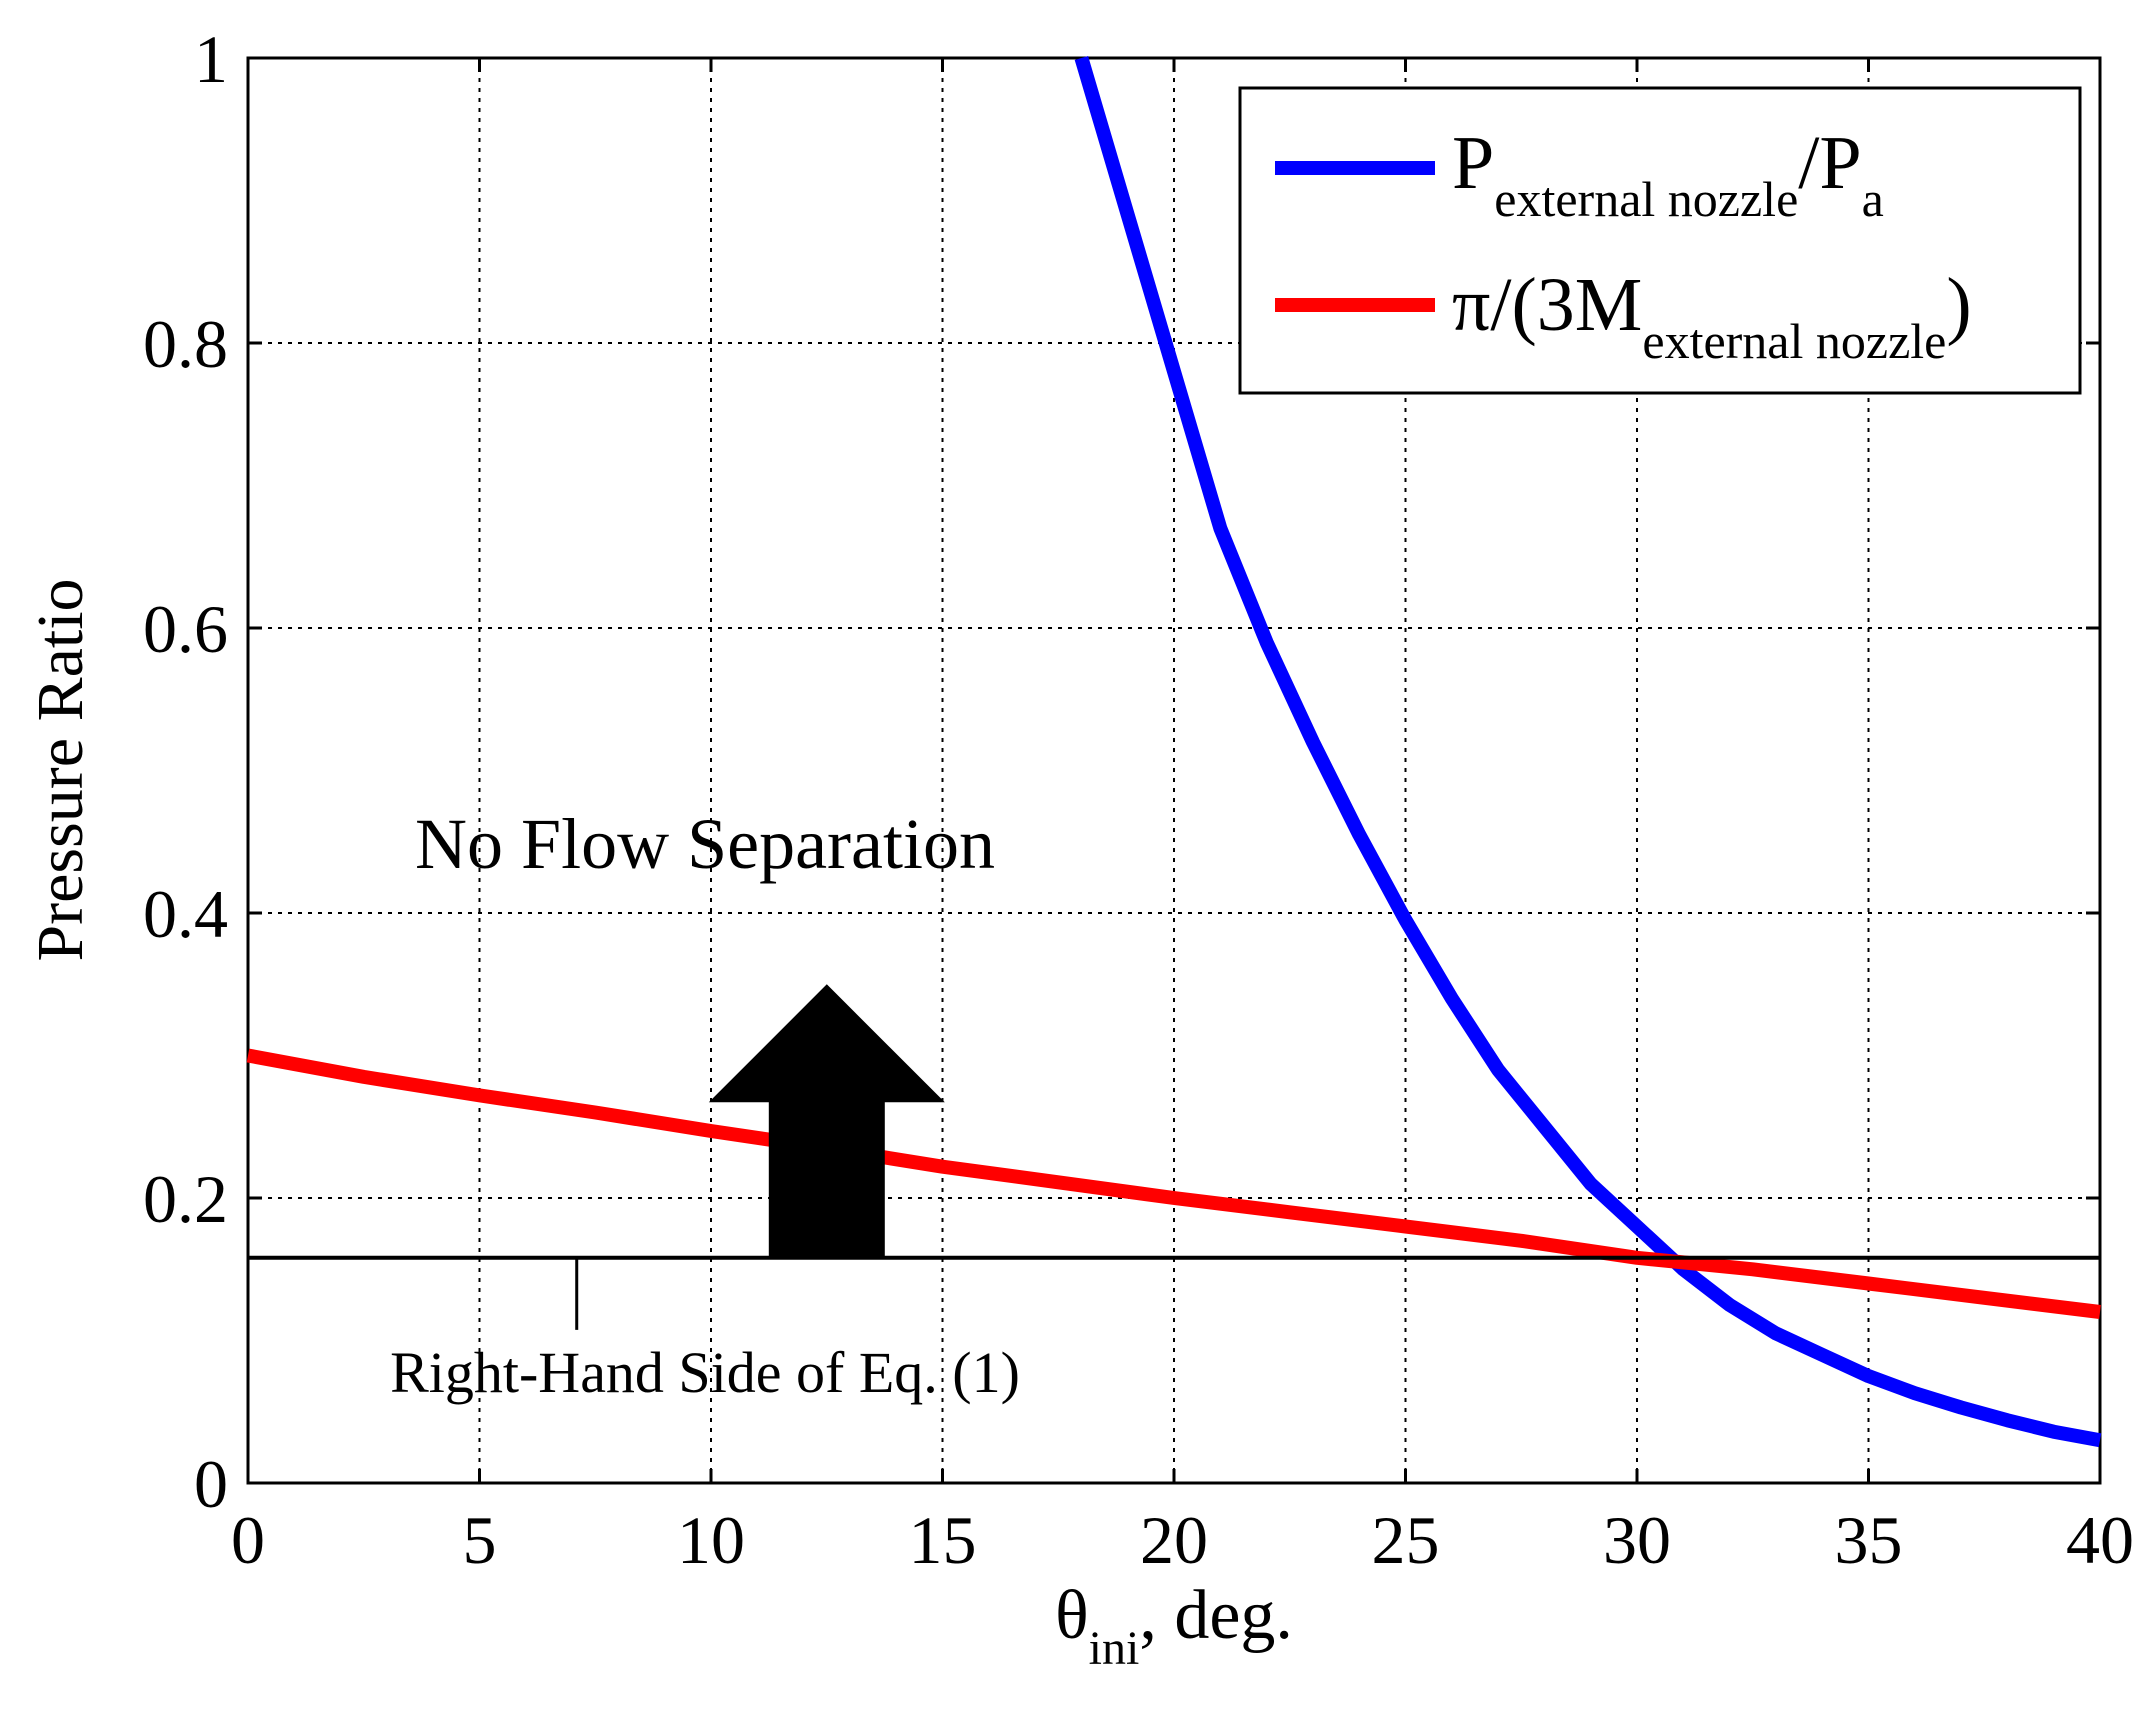 The height and width of the screenshot is (1720, 2148). Describe the element at coordinates (1174, 1540) in the screenshot. I see `x-tick-label: 20` at that location.